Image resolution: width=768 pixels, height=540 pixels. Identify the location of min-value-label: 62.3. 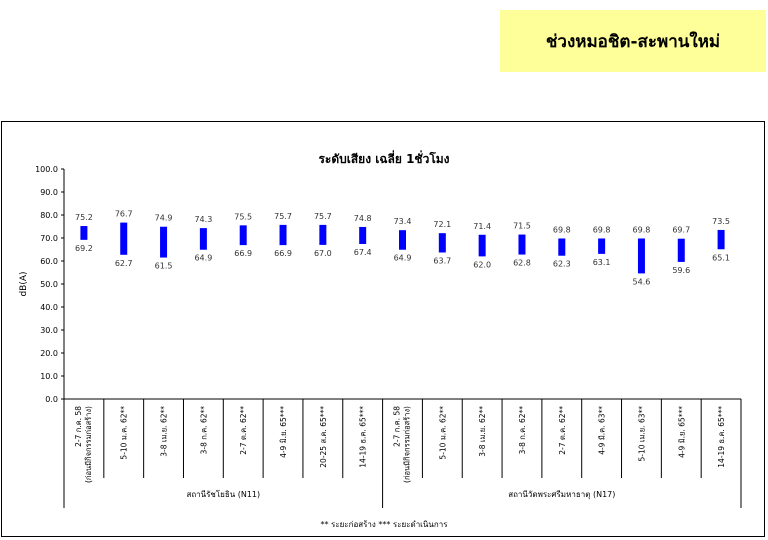
(562, 264).